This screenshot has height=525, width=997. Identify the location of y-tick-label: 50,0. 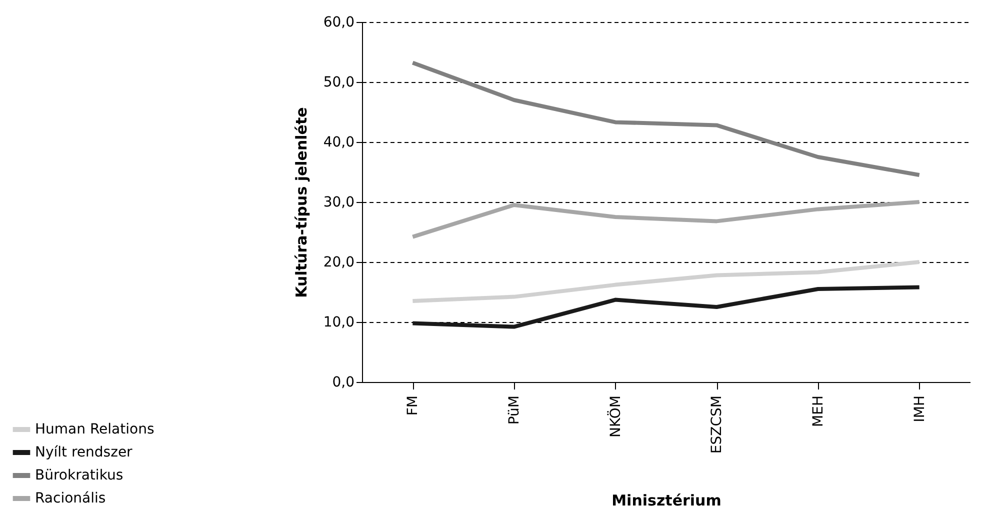
(338, 82).